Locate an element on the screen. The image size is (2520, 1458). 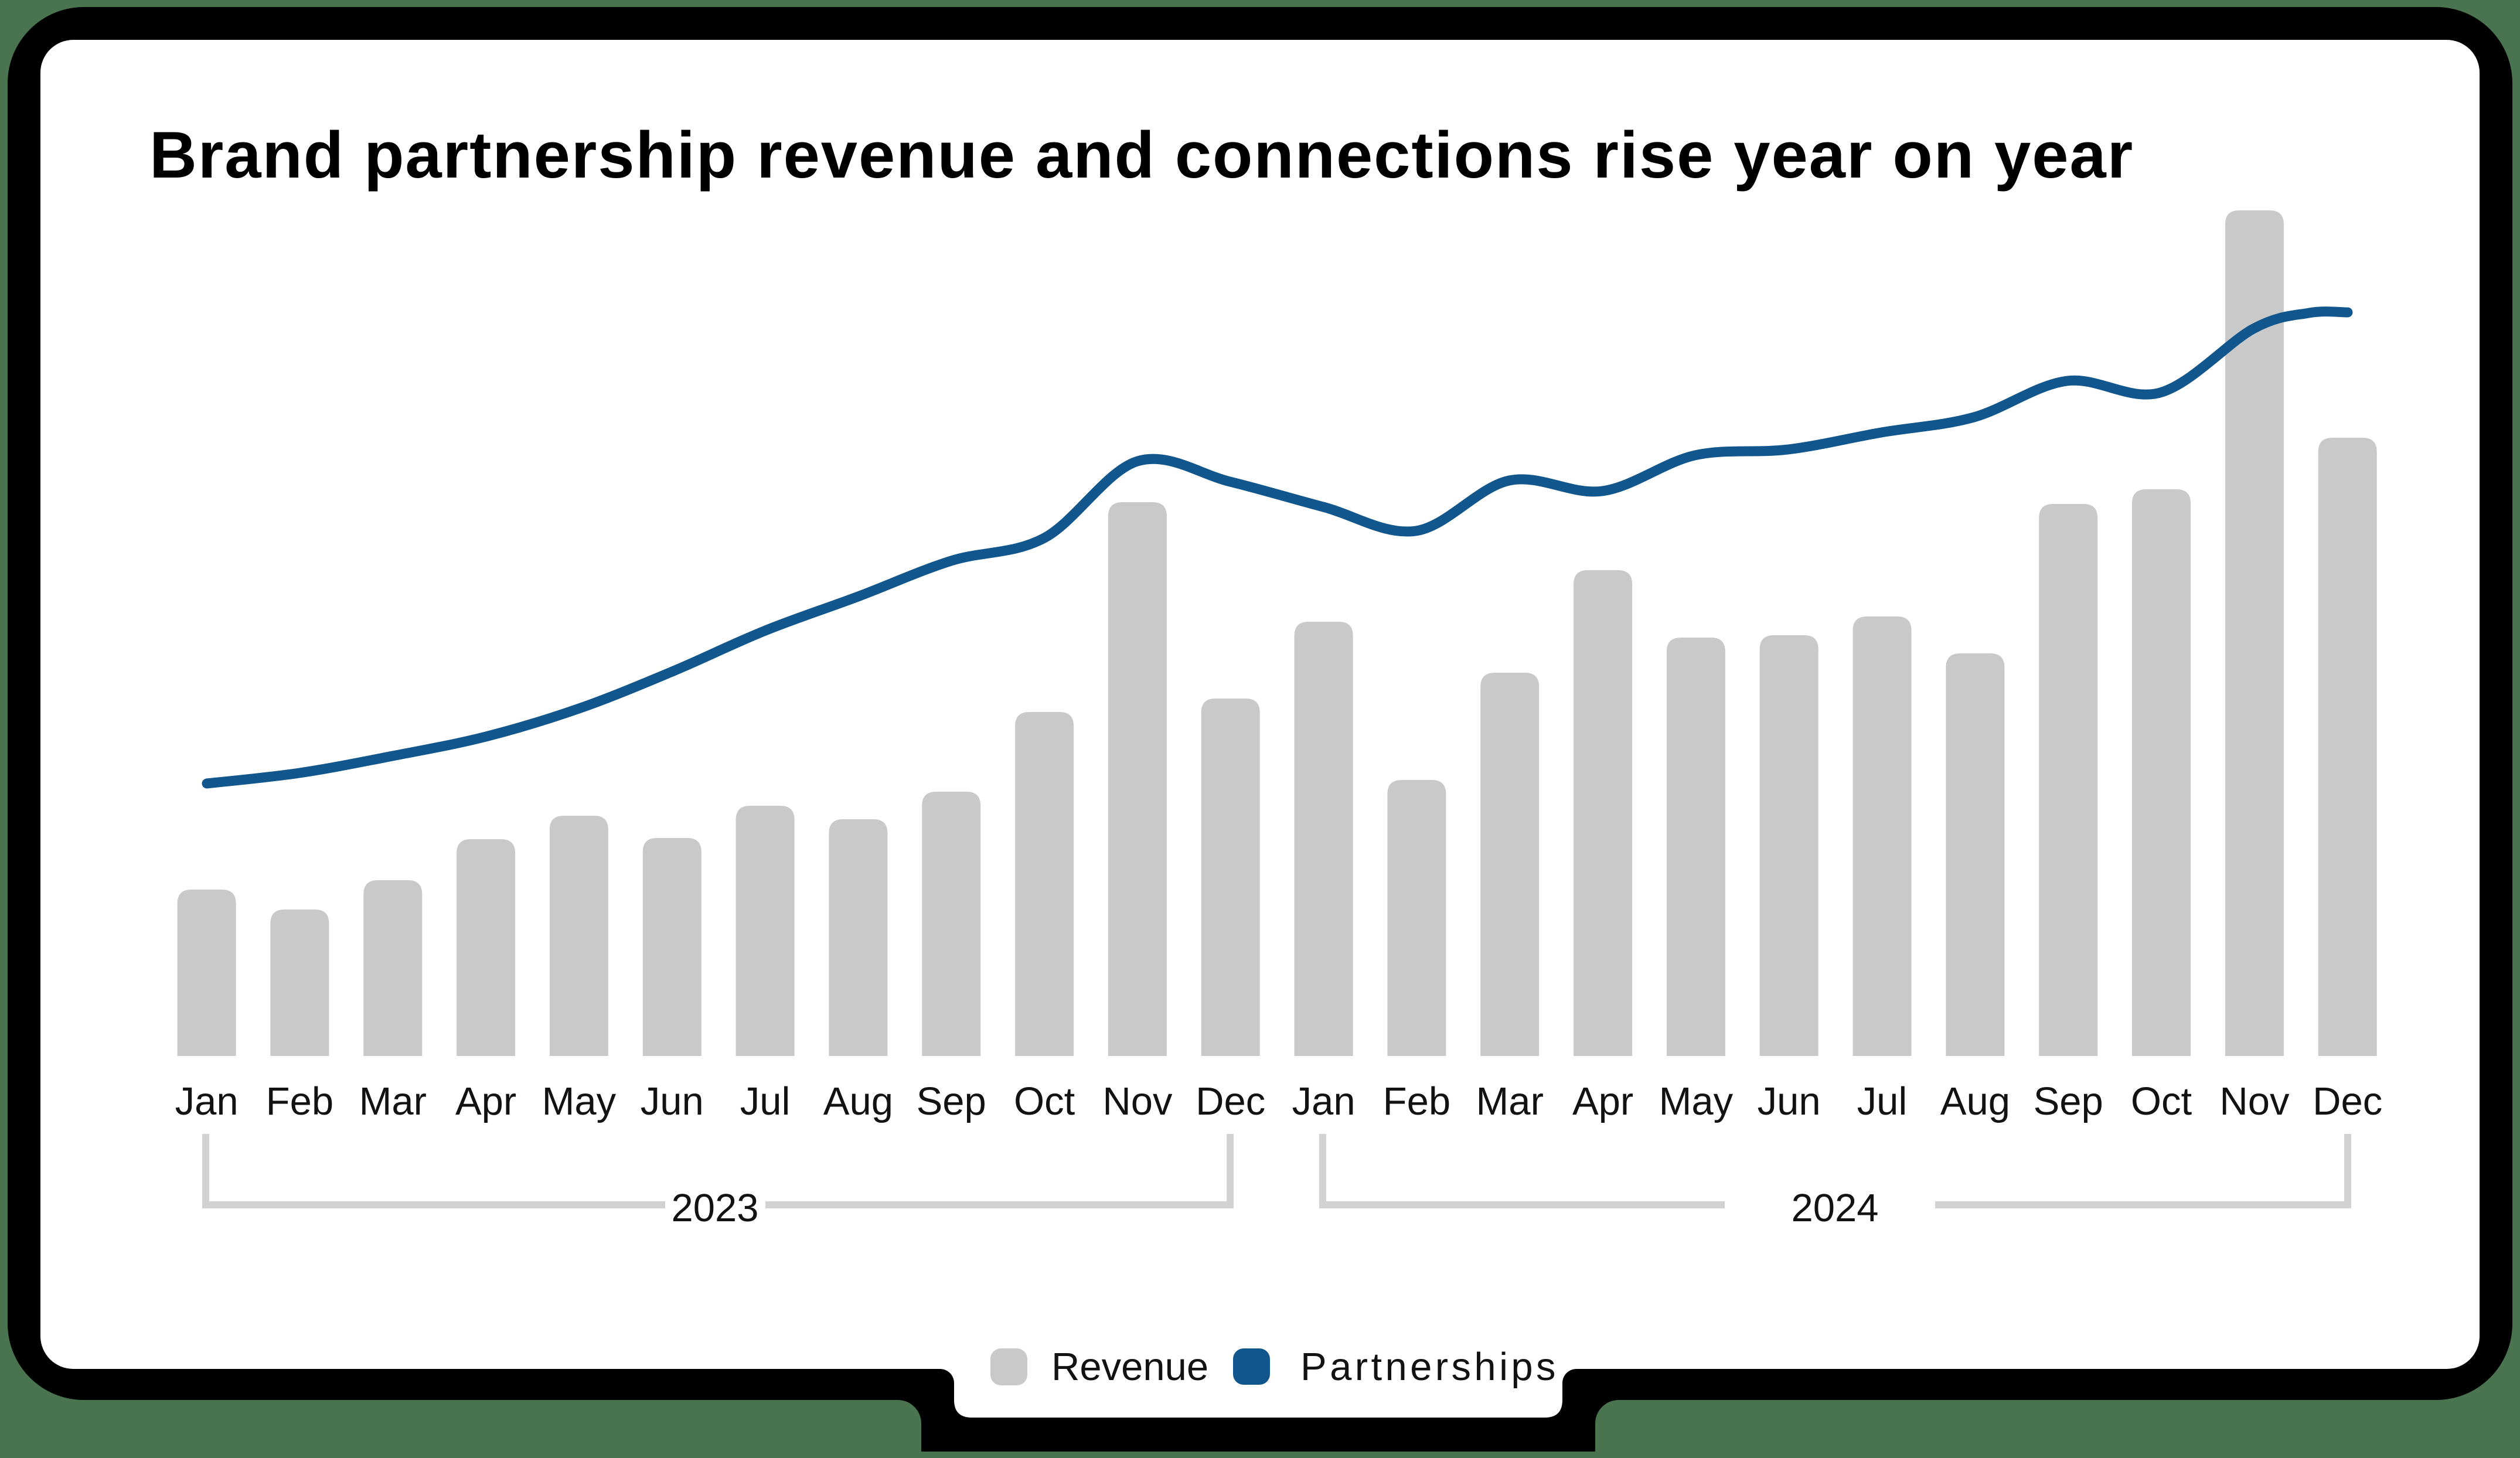
svg-text: Partnerships is located at coordinates (1429, 1367).